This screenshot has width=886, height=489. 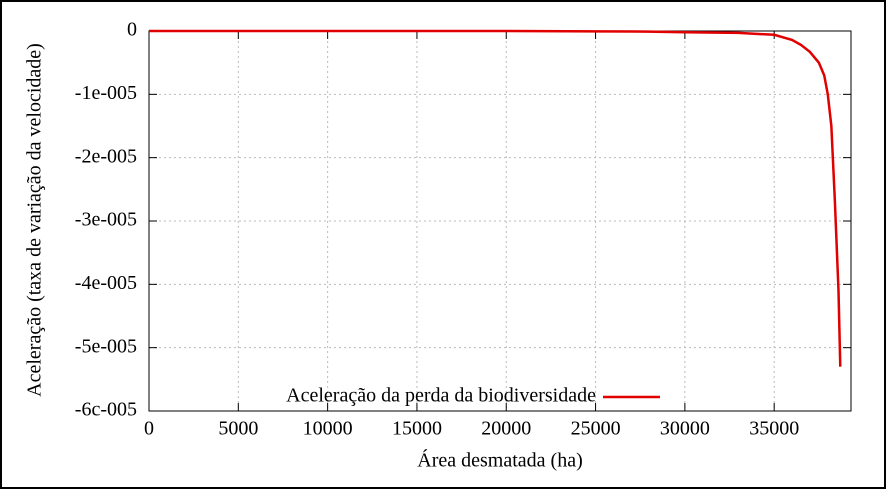 What do you see at coordinates (499, 460) in the screenshot?
I see `x-axis-label: Área desmatada (ha)` at bounding box center [499, 460].